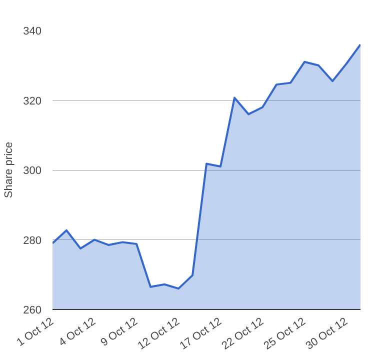  Describe the element at coordinates (32, 171) in the screenshot. I see `y-tick-label: 300` at that location.